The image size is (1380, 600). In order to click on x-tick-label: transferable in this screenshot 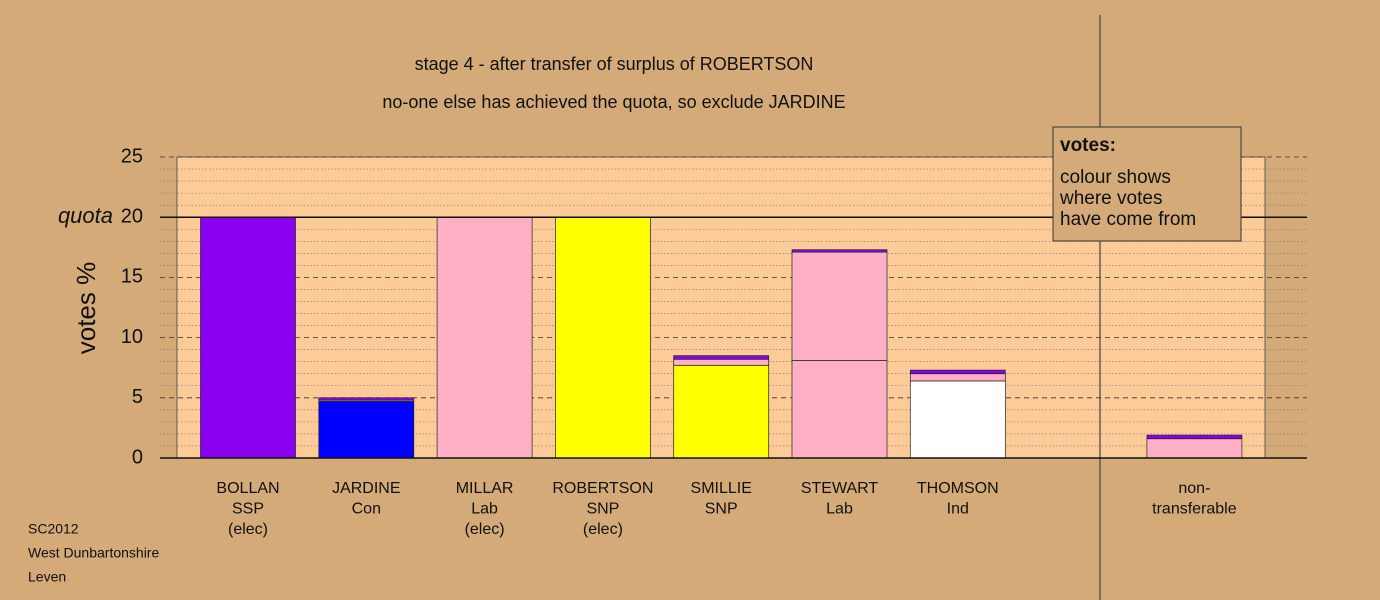, I will do `click(1194, 509)`.